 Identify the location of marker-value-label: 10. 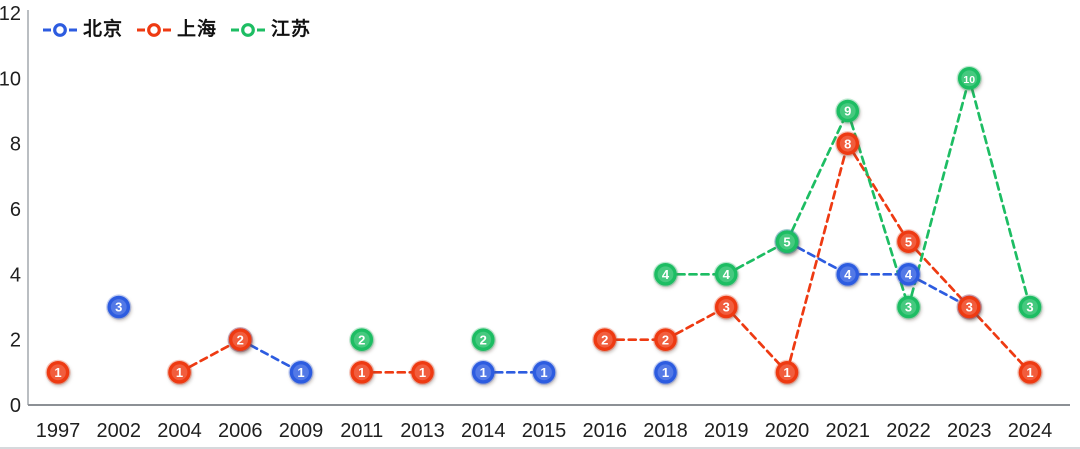
(969, 80).